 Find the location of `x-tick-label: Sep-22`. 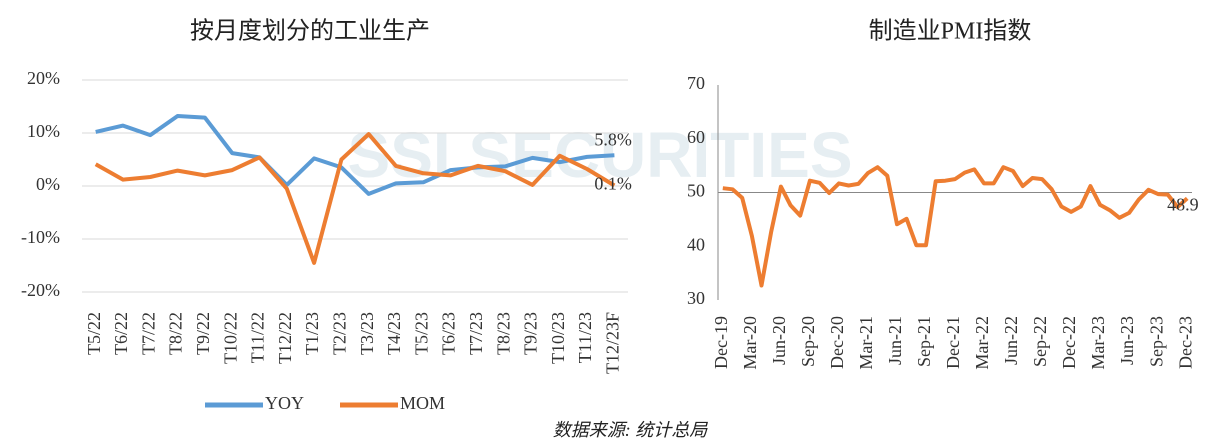

x-tick-label: Sep-22 is located at coordinates (1040, 341).